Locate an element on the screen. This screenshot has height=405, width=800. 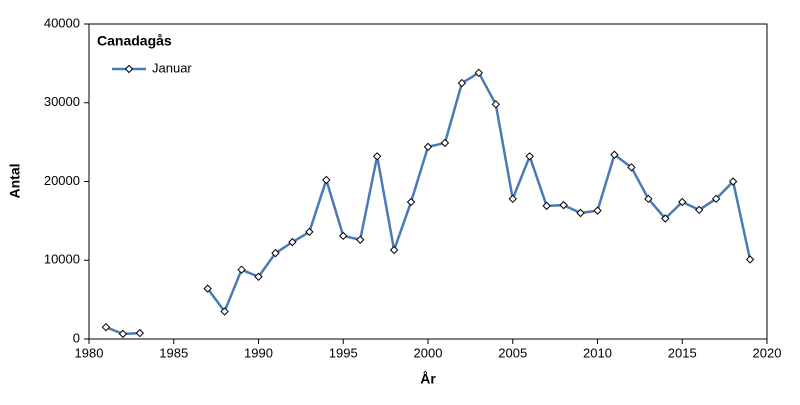
legend-marker is located at coordinates (129, 69).